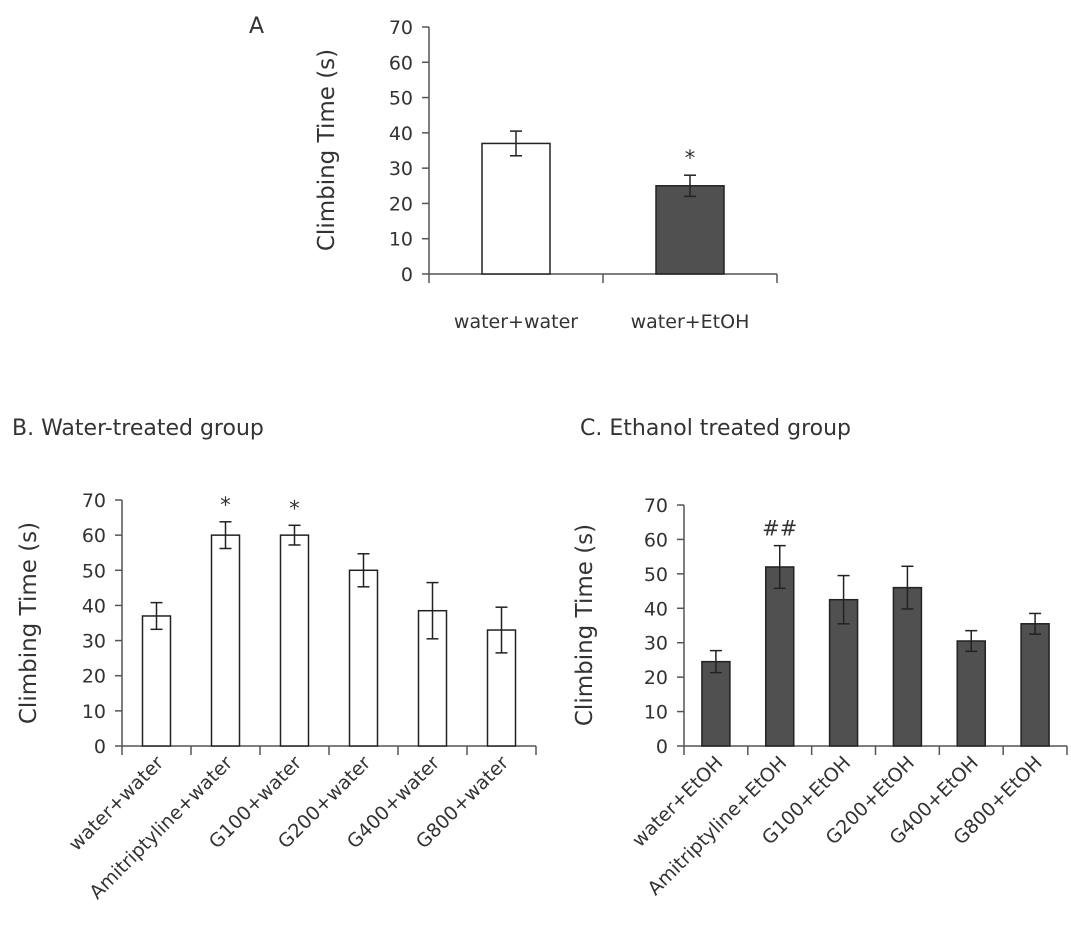 This screenshot has height=938, width=1071. Describe the element at coordinates (716, 428) in the screenshot. I see `panel-c-title: C. Ethanol treated group` at that location.